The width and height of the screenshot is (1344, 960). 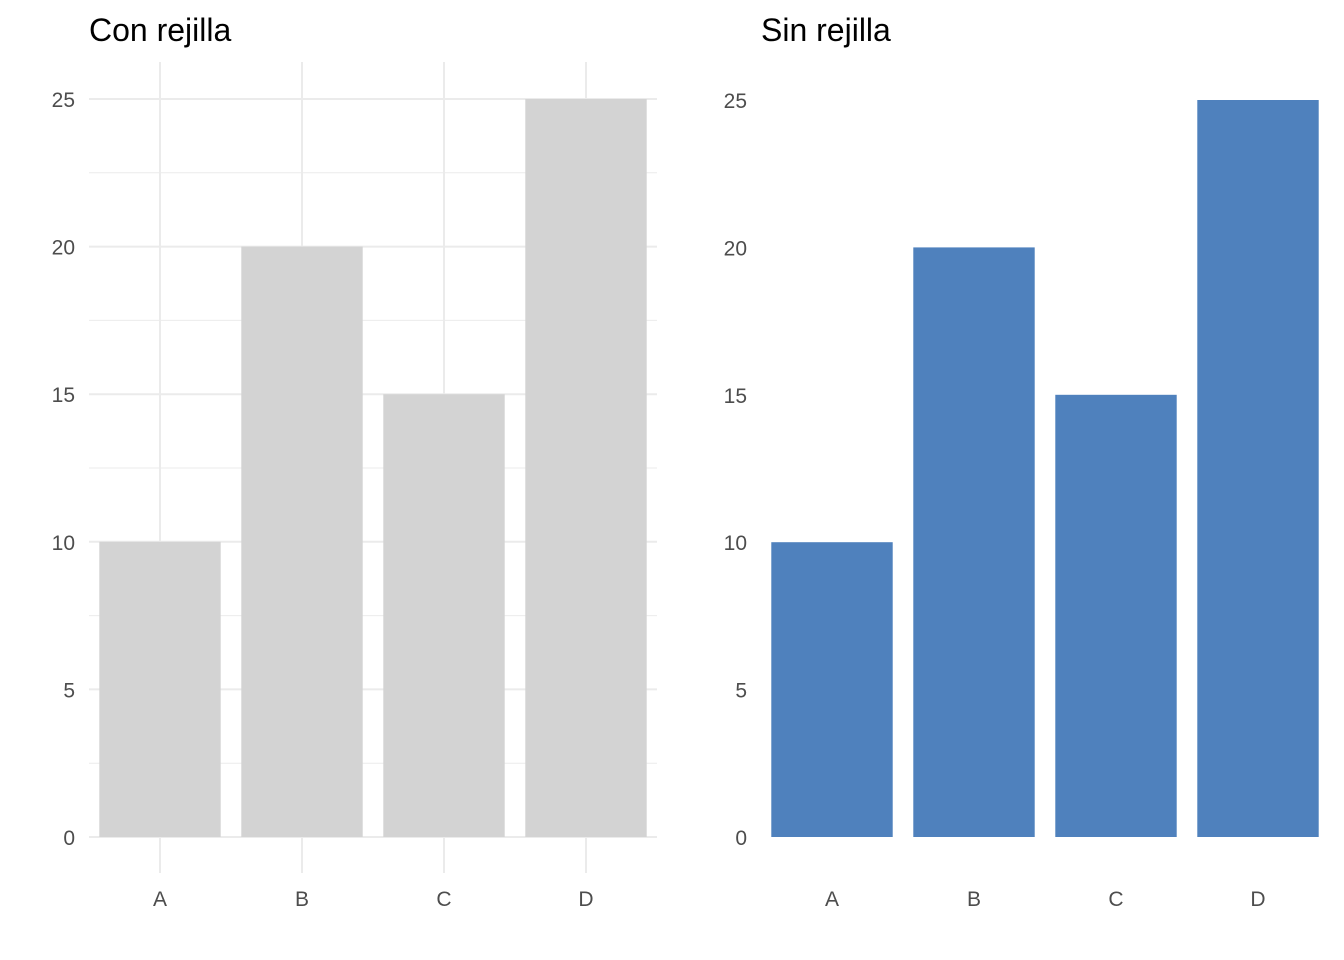 What do you see at coordinates (160, 30) in the screenshot?
I see `chart-title: Con rejilla` at bounding box center [160, 30].